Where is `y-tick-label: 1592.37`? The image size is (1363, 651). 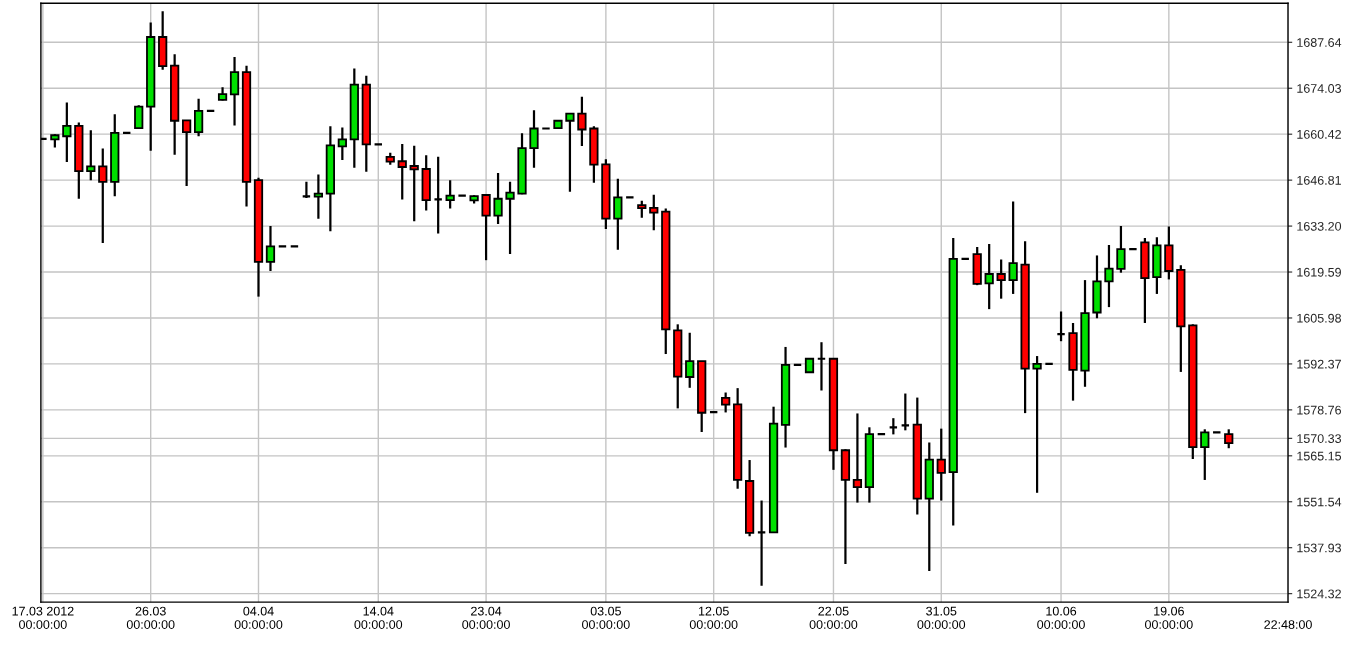
y-tick-label: 1592.37 is located at coordinates (1319, 364).